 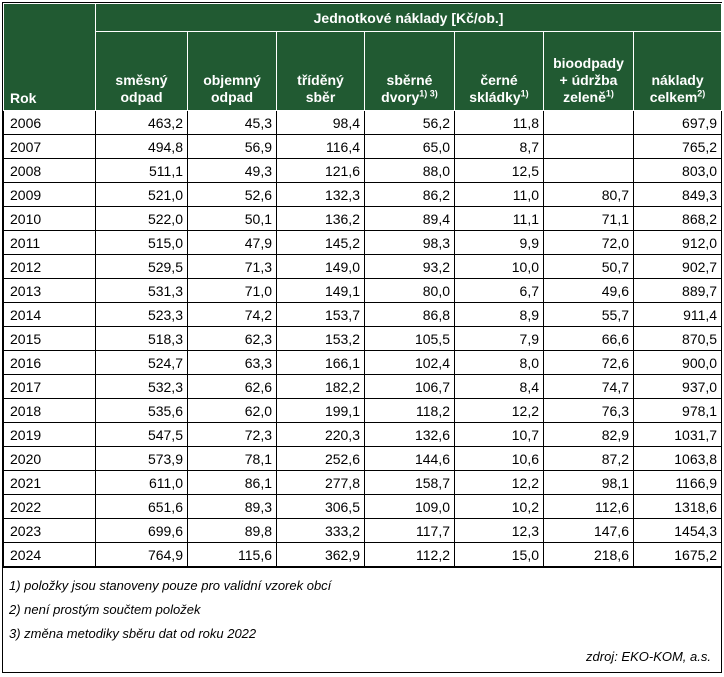 I want to click on value-cell: 199,1, so click(x=320, y=410).